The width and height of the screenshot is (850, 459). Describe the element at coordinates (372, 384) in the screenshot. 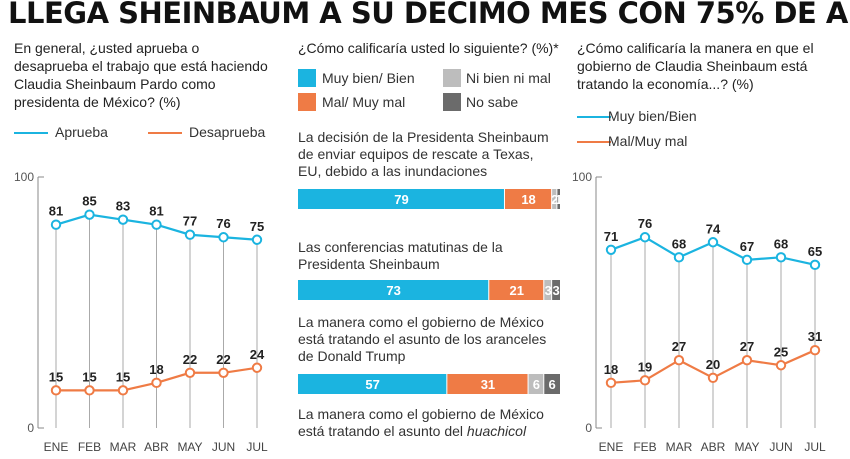

I see `bar-value-label: 57` at that location.